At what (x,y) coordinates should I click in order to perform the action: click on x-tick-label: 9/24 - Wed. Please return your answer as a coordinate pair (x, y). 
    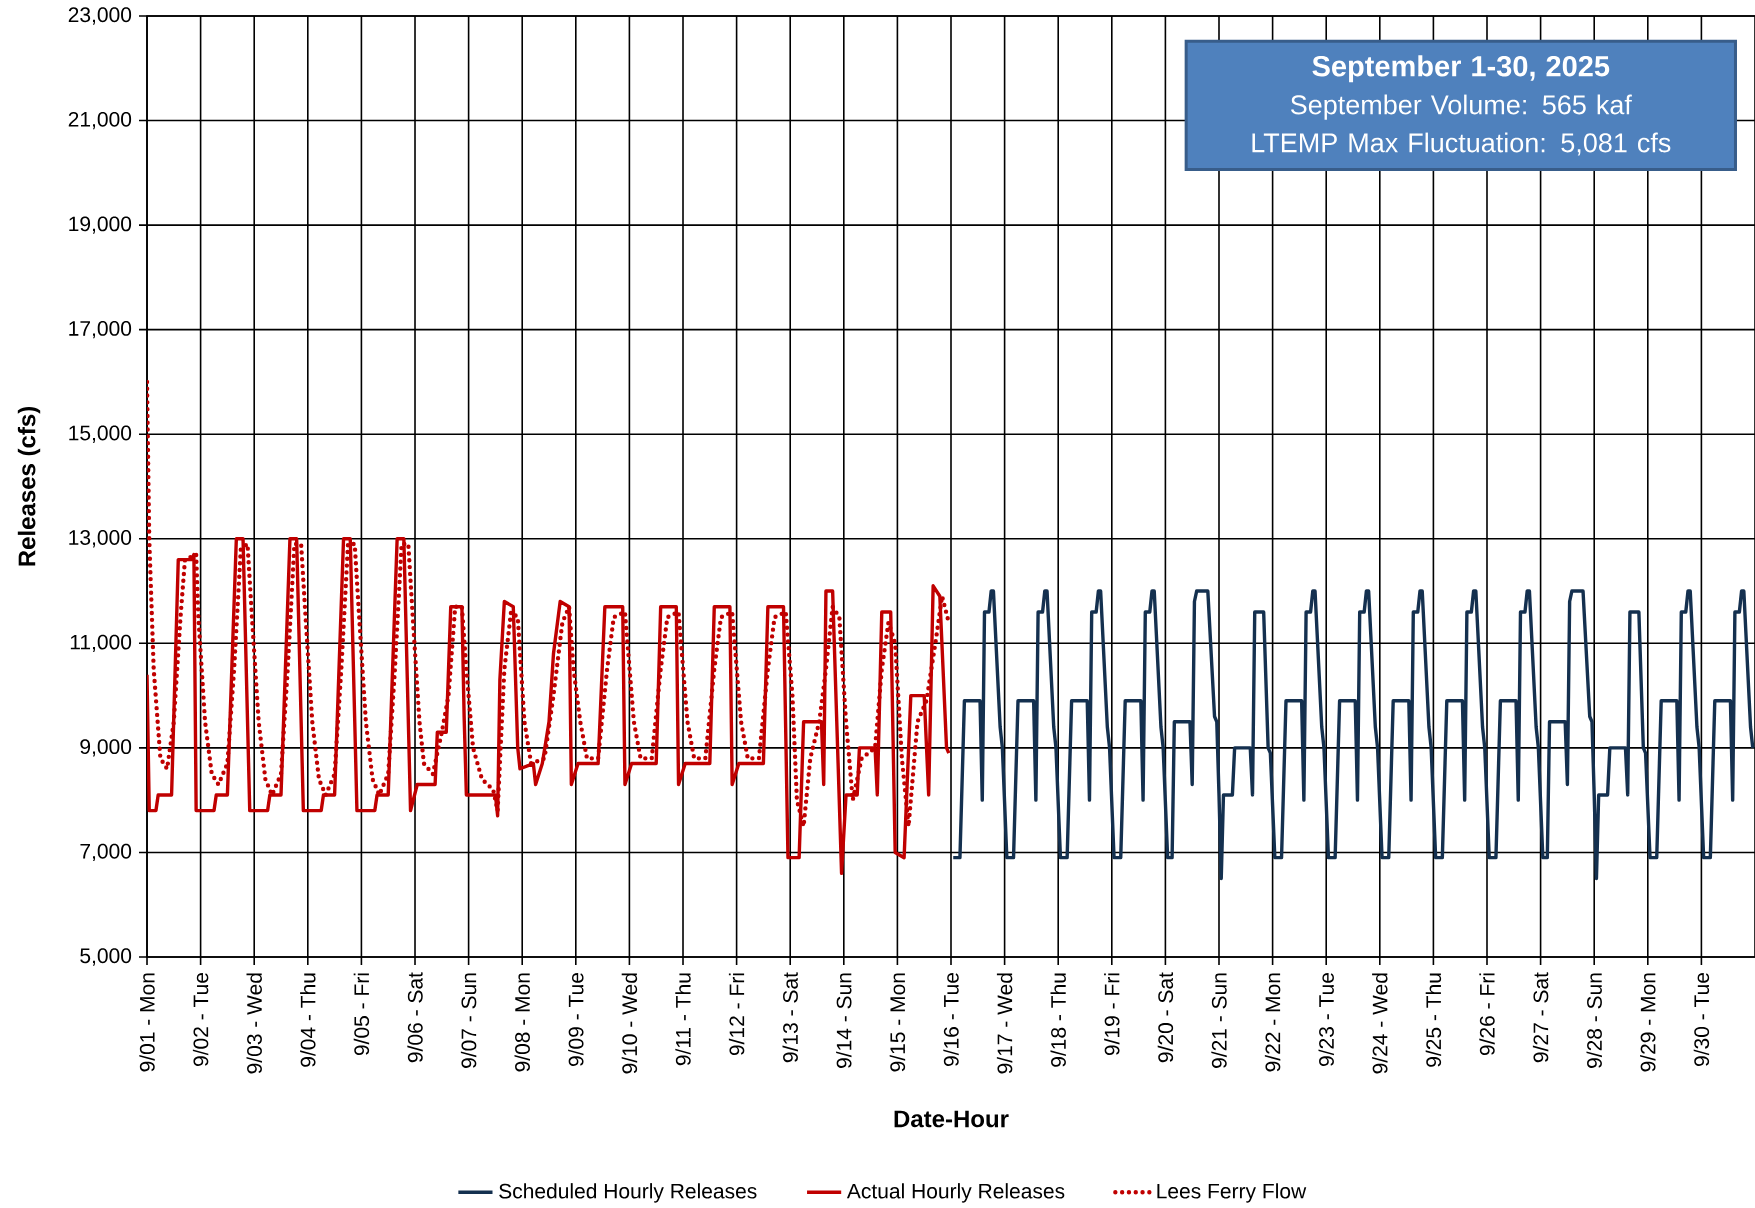
    Looking at the image, I should click on (1380, 1023).